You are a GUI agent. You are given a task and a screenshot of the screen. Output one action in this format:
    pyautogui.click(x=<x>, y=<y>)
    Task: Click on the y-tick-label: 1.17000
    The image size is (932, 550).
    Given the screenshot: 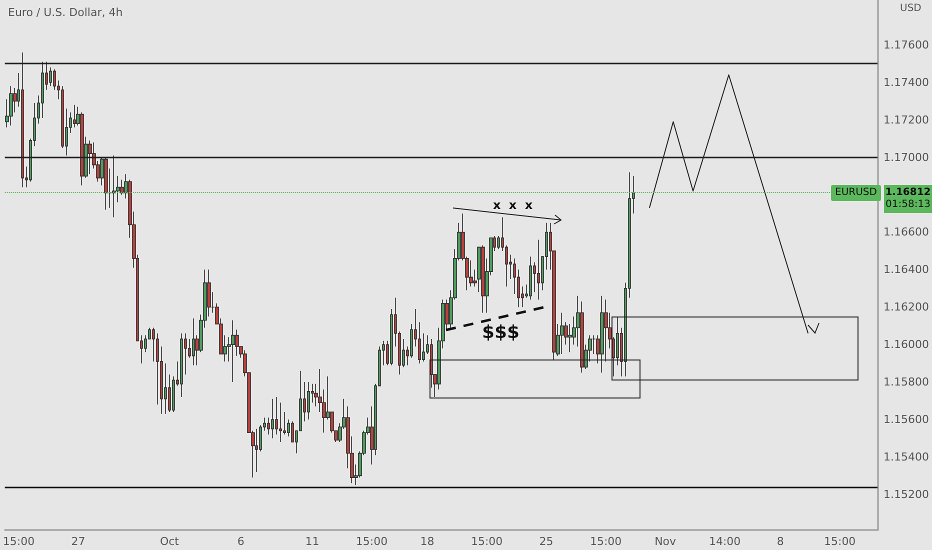 What is the action you would take?
    pyautogui.click(x=907, y=157)
    